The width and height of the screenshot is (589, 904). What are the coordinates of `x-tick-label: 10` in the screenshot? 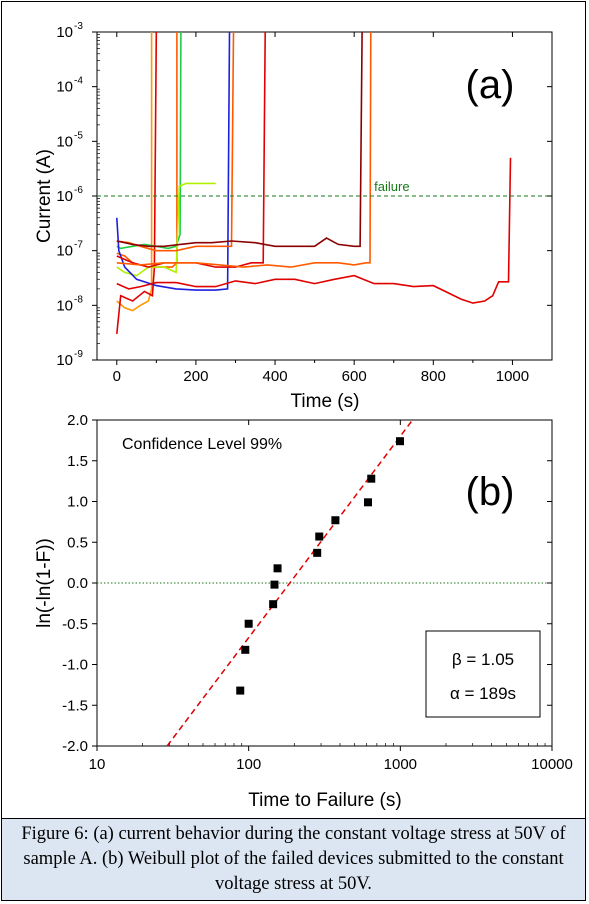 It's located at (97, 764).